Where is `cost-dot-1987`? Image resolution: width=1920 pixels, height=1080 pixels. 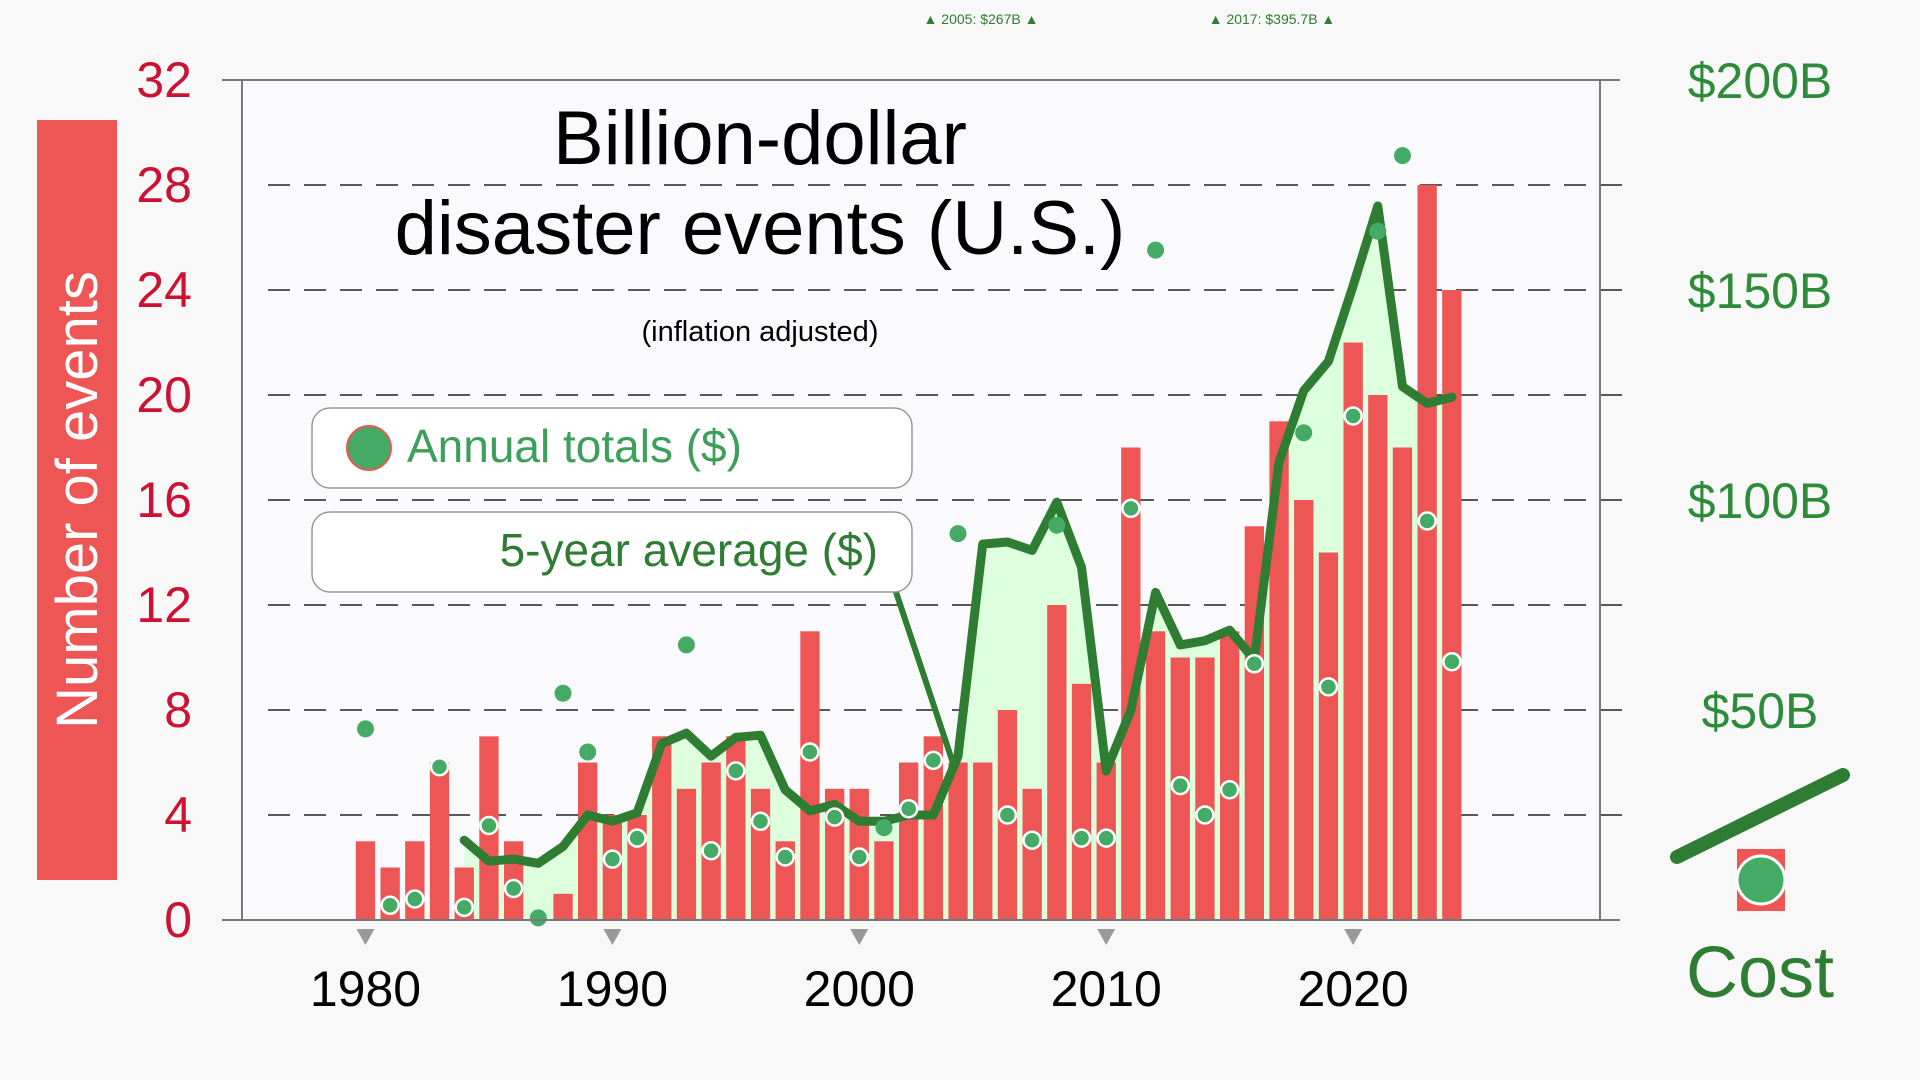 cost-dot-1987 is located at coordinates (538, 918).